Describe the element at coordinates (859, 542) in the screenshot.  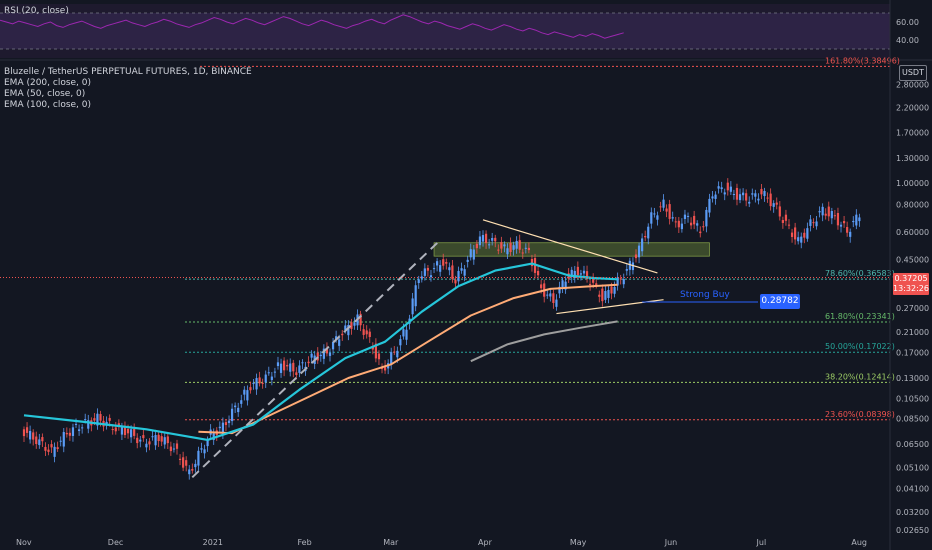
I see `time-tick-label: Aug` at that location.